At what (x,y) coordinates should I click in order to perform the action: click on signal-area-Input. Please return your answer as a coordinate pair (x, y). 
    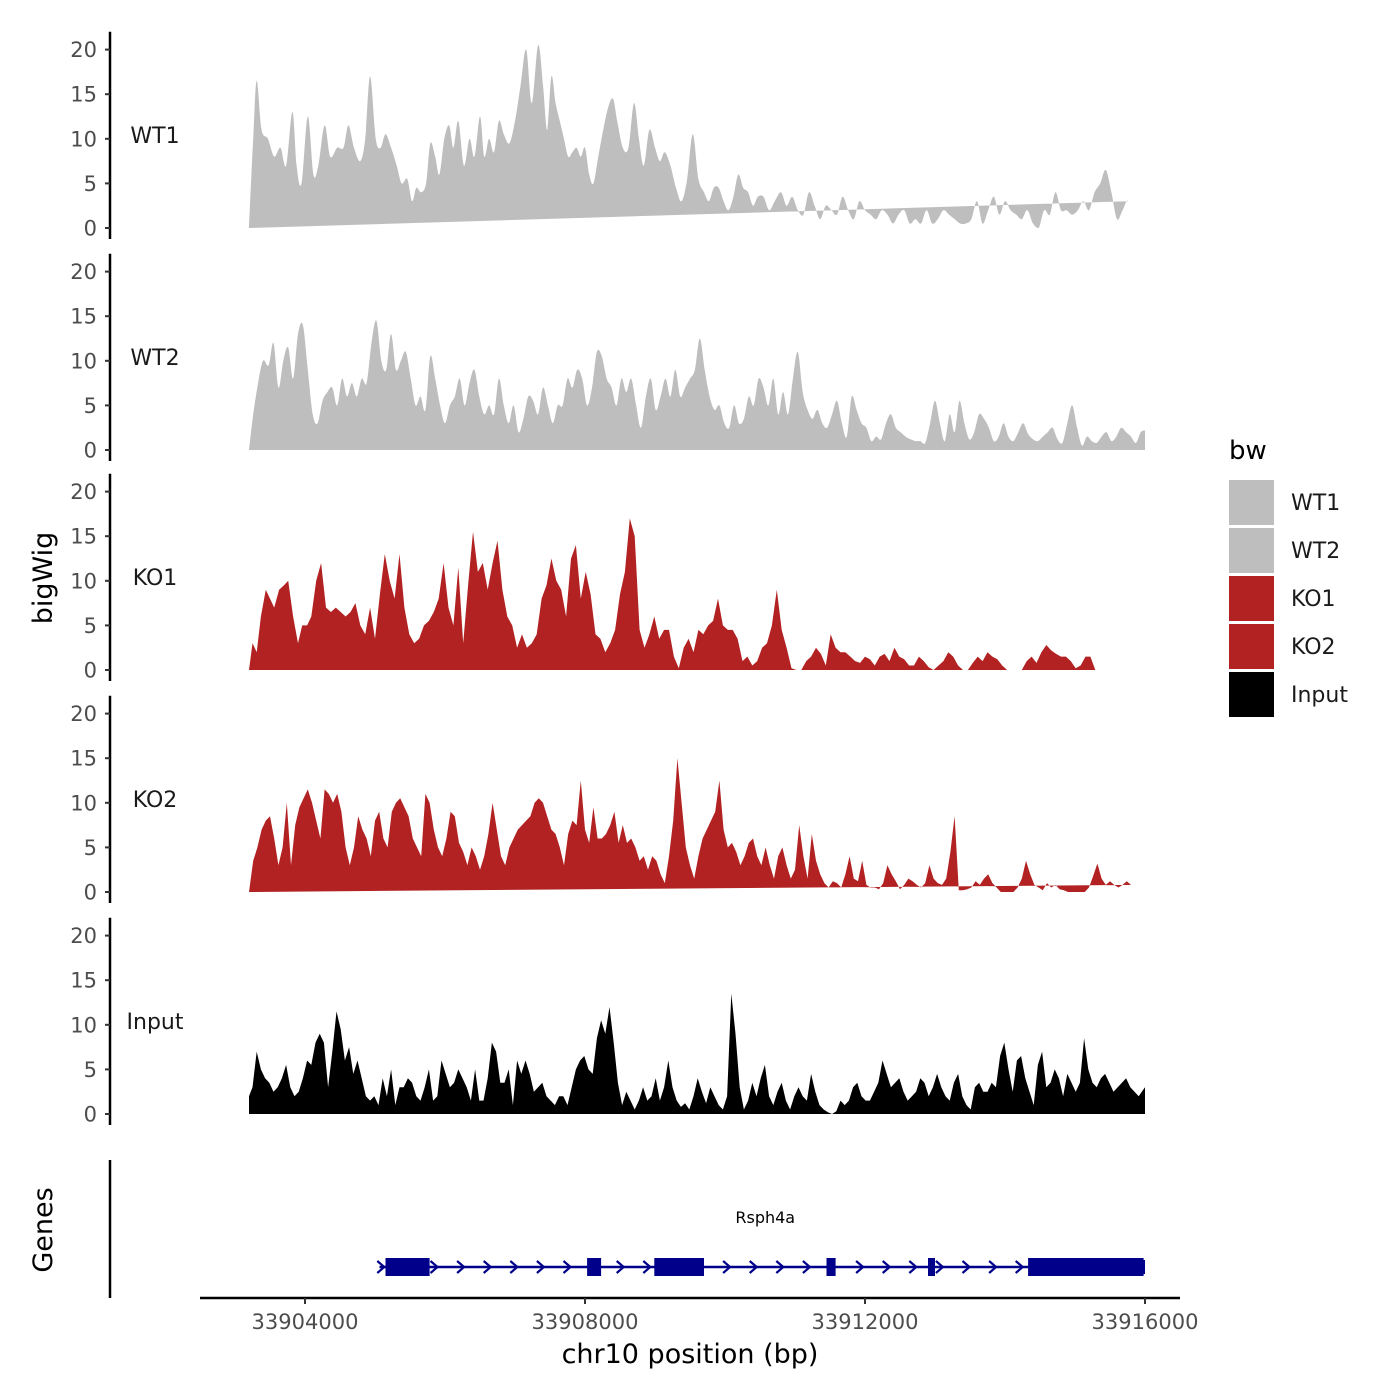
    Looking at the image, I should click on (697, 1053).